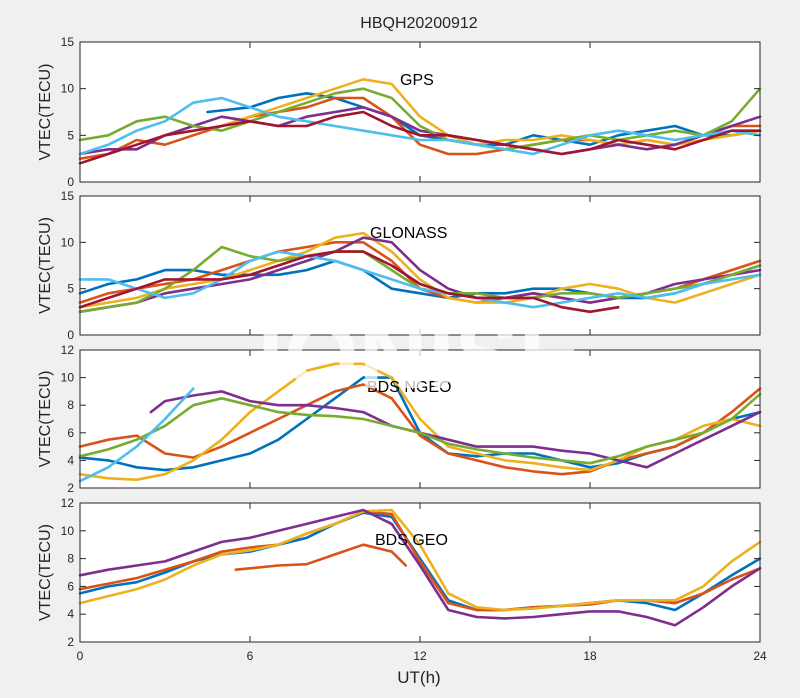 This screenshot has height=698, width=800. I want to click on figure-title: HBQH20200912, so click(419, 23).